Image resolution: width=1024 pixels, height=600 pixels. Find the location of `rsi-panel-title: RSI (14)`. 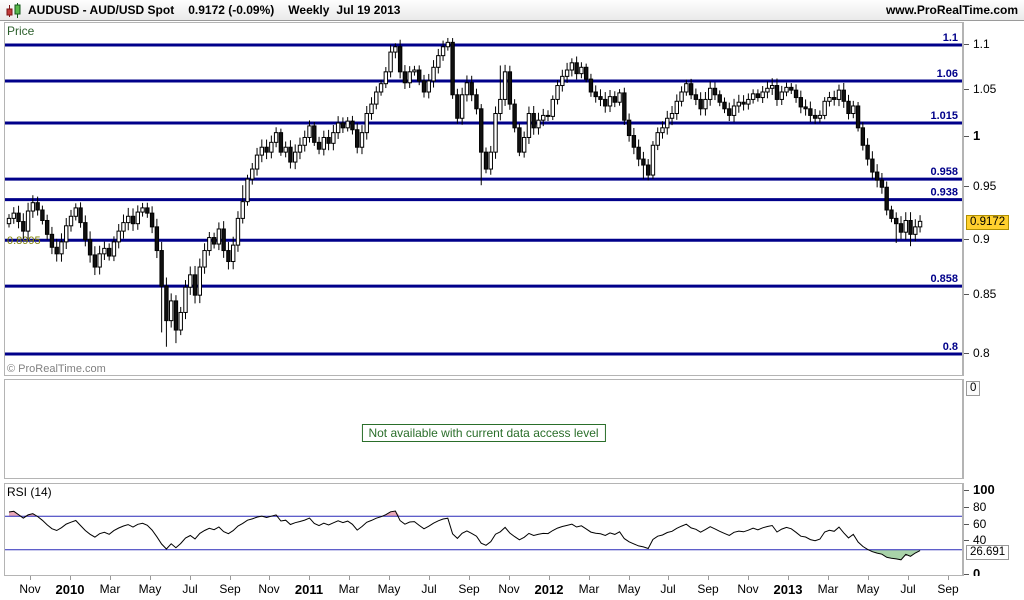

rsi-panel-title: RSI (14) is located at coordinates (29, 492).